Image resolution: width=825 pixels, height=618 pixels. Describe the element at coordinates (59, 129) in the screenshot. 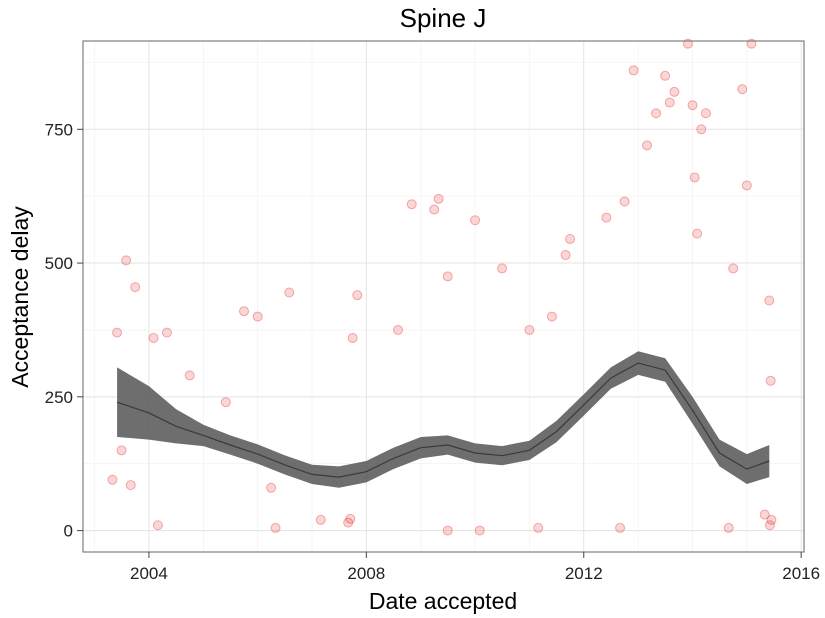

I see `y-tick-label: 750` at that location.